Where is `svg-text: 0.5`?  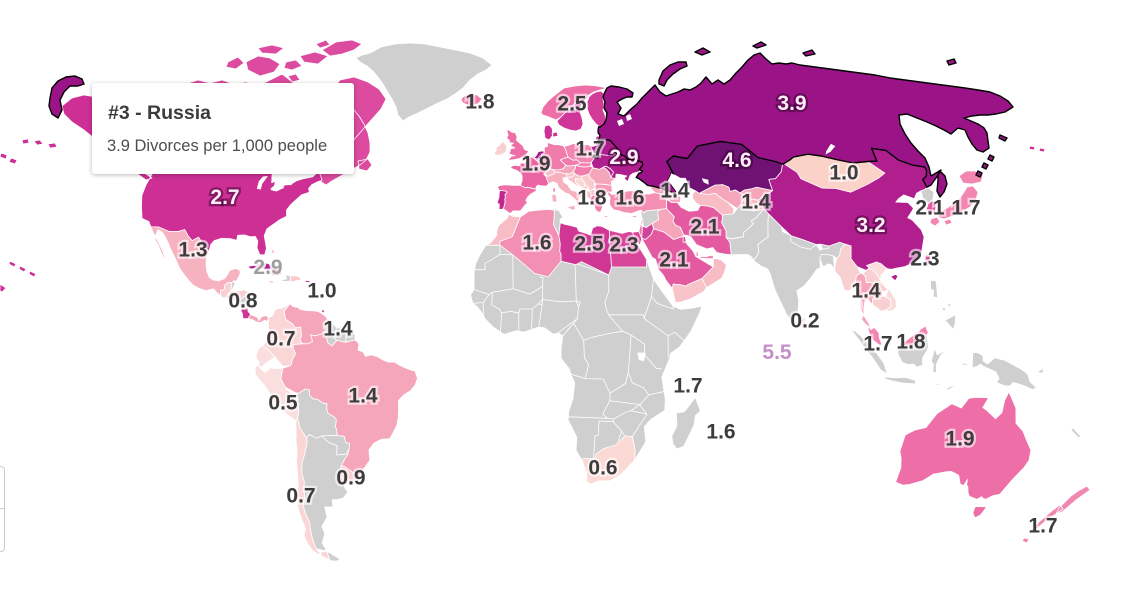
svg-text: 0.5 is located at coordinates (283, 403).